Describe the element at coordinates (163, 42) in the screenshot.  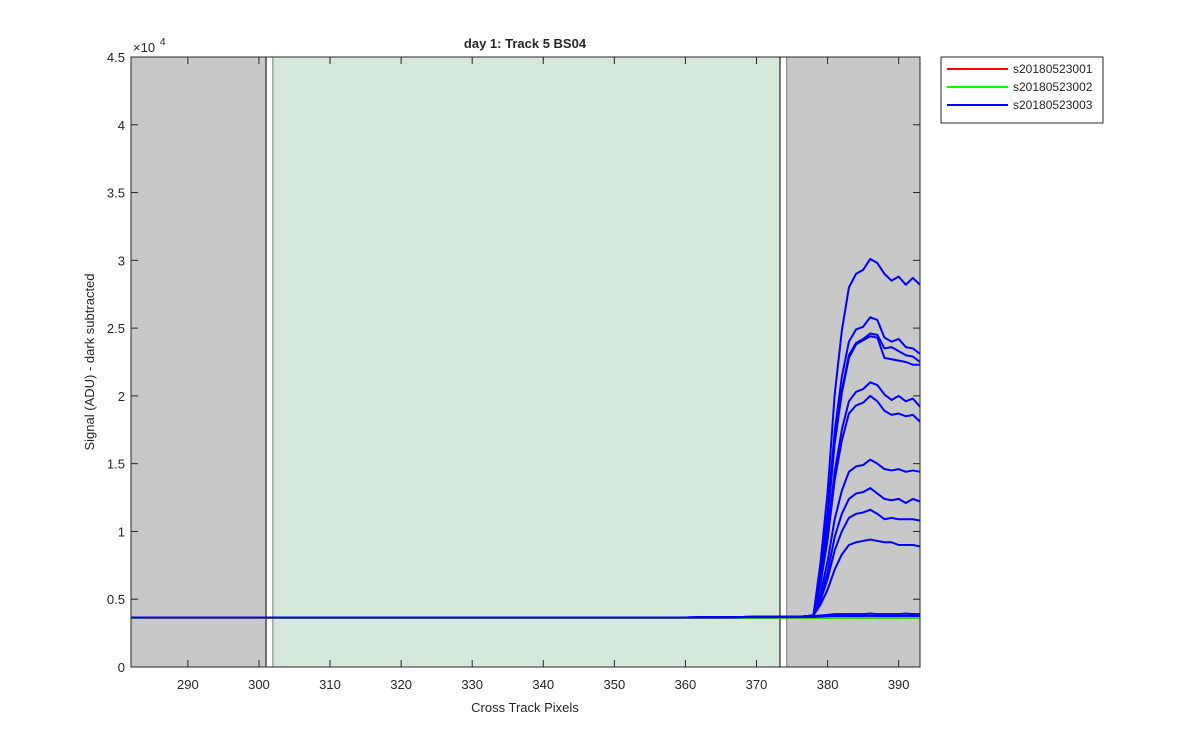
I see `y-exponent-power: 4` at that location.